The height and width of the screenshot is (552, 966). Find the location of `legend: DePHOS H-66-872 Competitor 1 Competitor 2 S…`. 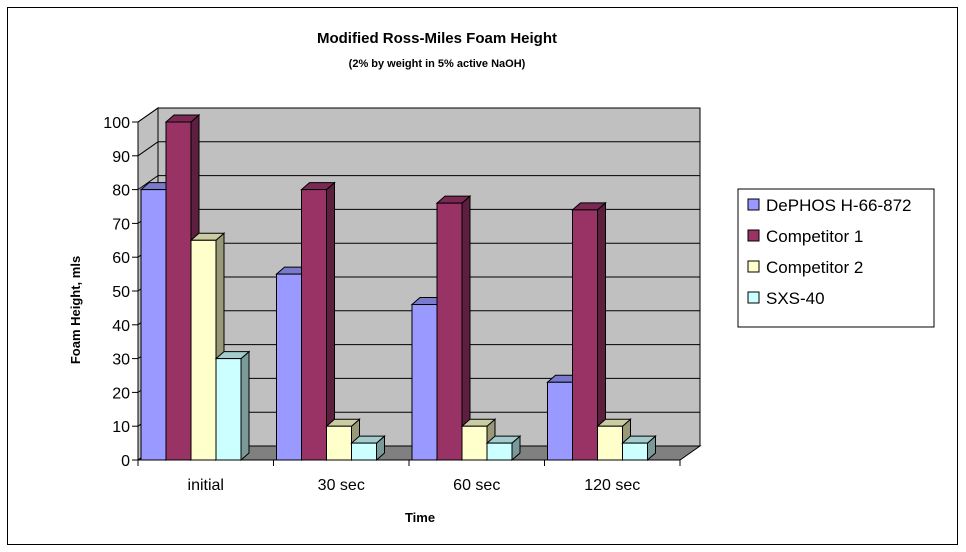

legend: DePHOS H-66-872 Competitor 1 Competitor 2 S… is located at coordinates (836, 258).